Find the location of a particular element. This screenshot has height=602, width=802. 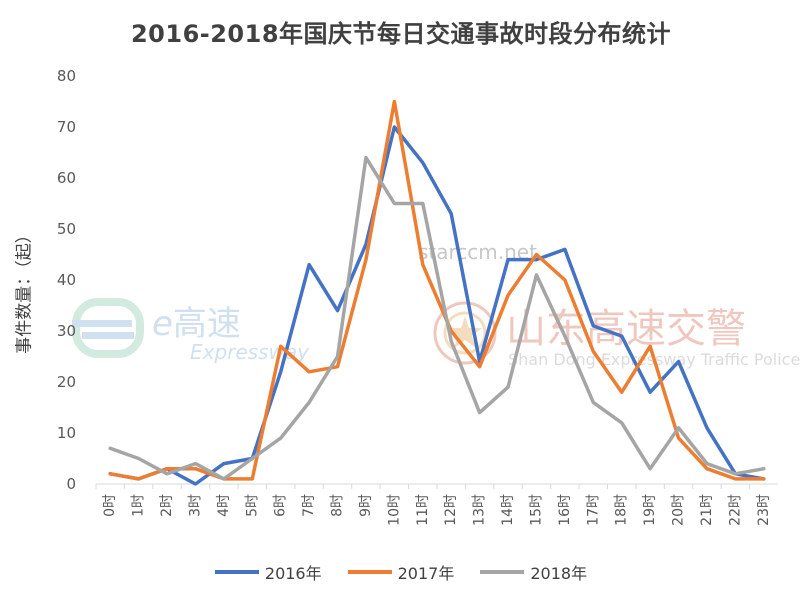

y-tick-label: 40 is located at coordinates (66, 280).